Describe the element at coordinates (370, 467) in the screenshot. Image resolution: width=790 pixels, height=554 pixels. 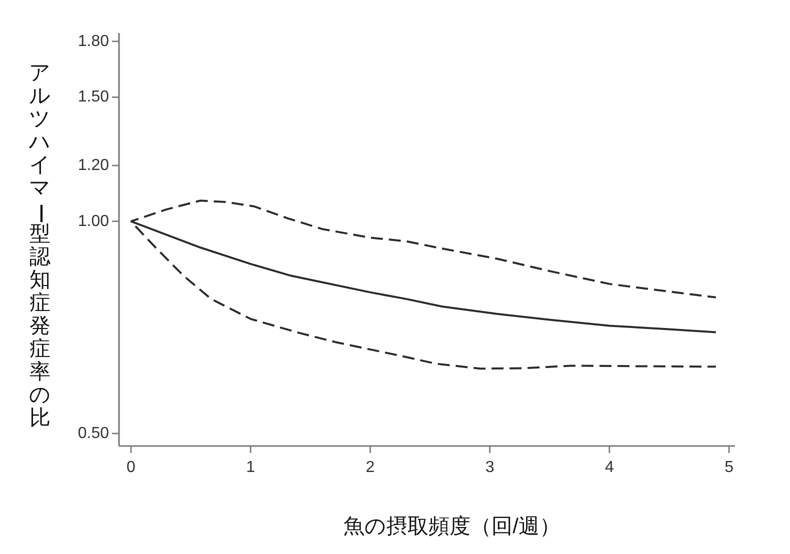
I see `x-tick-label: 2` at that location.